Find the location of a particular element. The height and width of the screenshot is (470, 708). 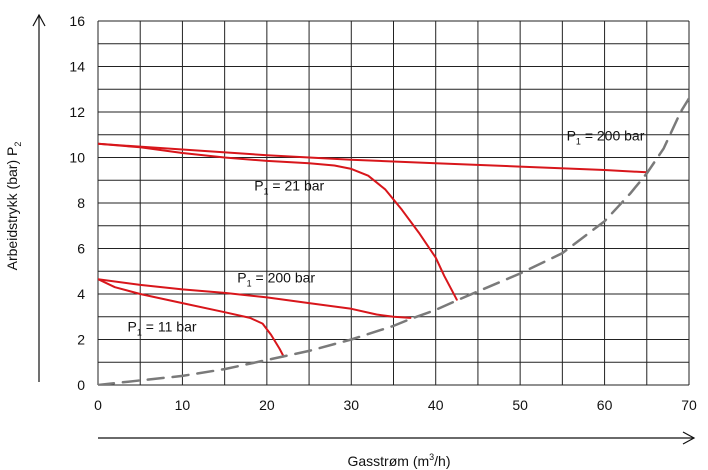

y-axis-title-sub: 2 is located at coordinates (18, 144).